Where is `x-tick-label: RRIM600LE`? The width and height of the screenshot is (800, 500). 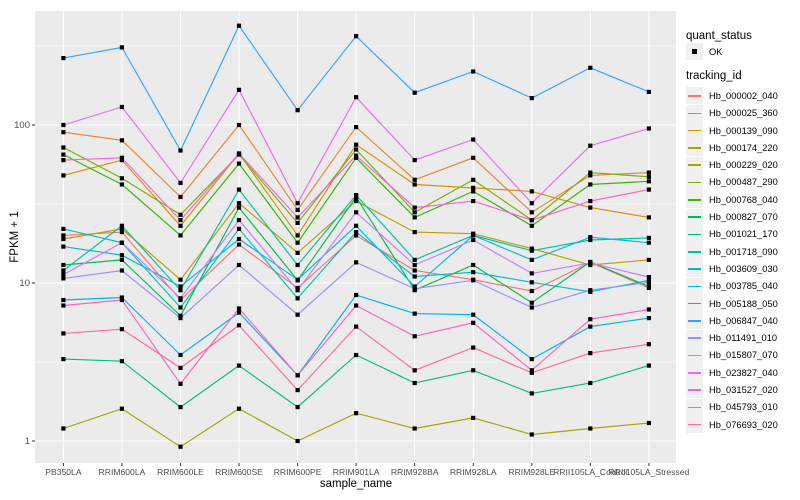
x-tick-label: RRIM600LE is located at coordinates (180, 472).